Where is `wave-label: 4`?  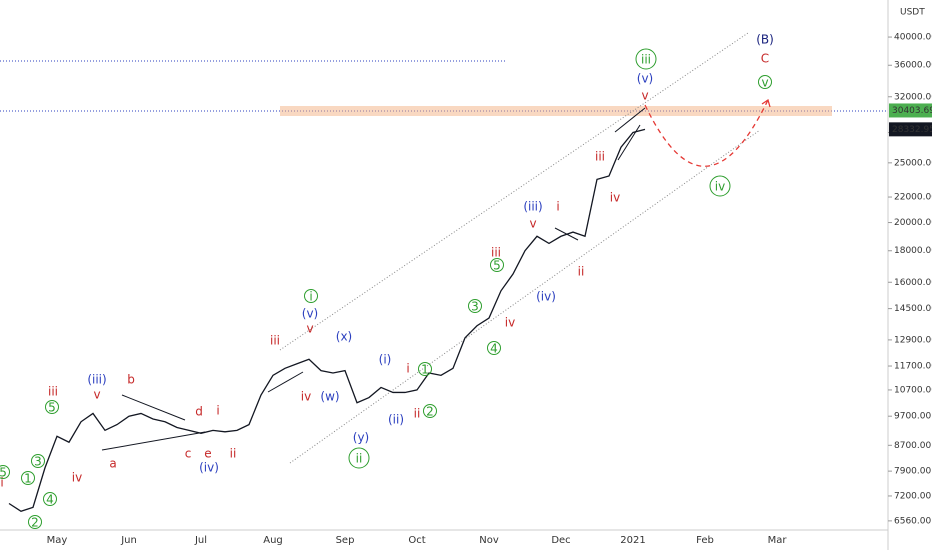
wave-label: 4 is located at coordinates (494, 349).